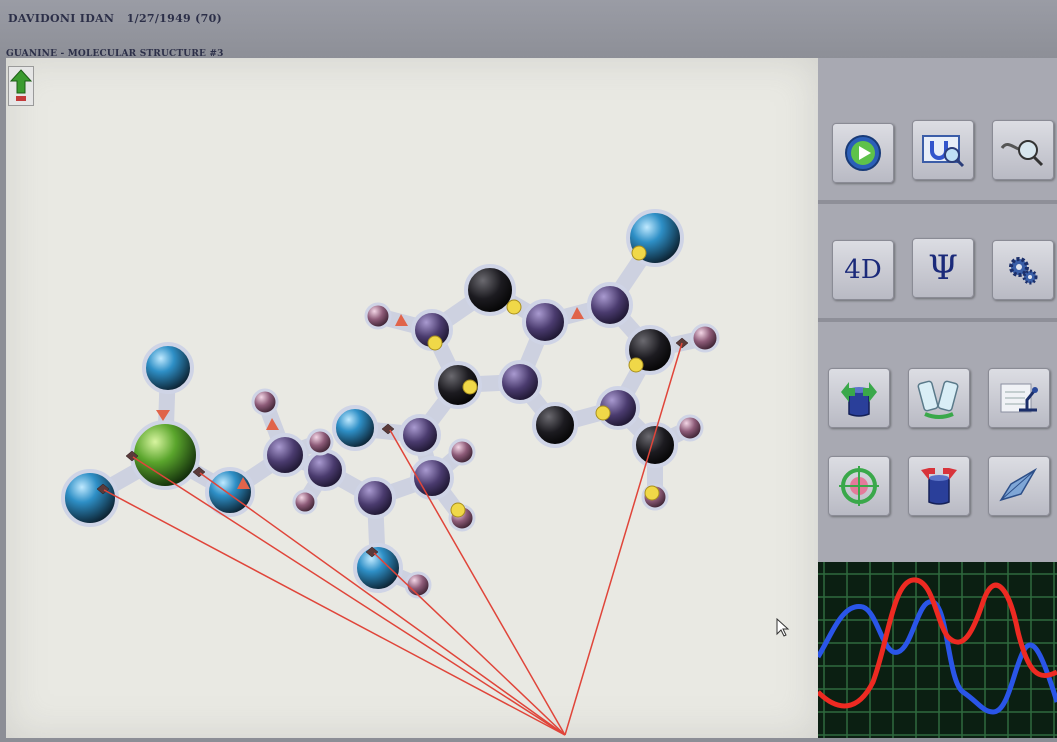 The height and width of the screenshot is (742, 1057). Describe the element at coordinates (370, 398) in the screenshot. I see `triangle-markers` at that location.